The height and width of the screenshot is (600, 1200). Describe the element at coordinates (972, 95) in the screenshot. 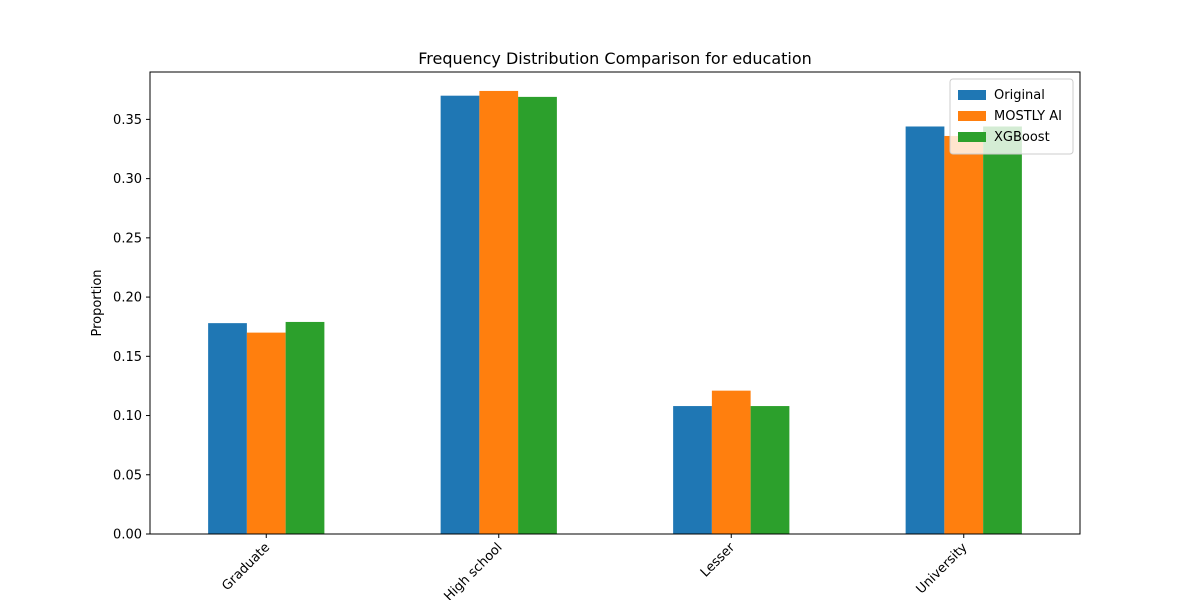

I see `legend-swatch-original` at that location.